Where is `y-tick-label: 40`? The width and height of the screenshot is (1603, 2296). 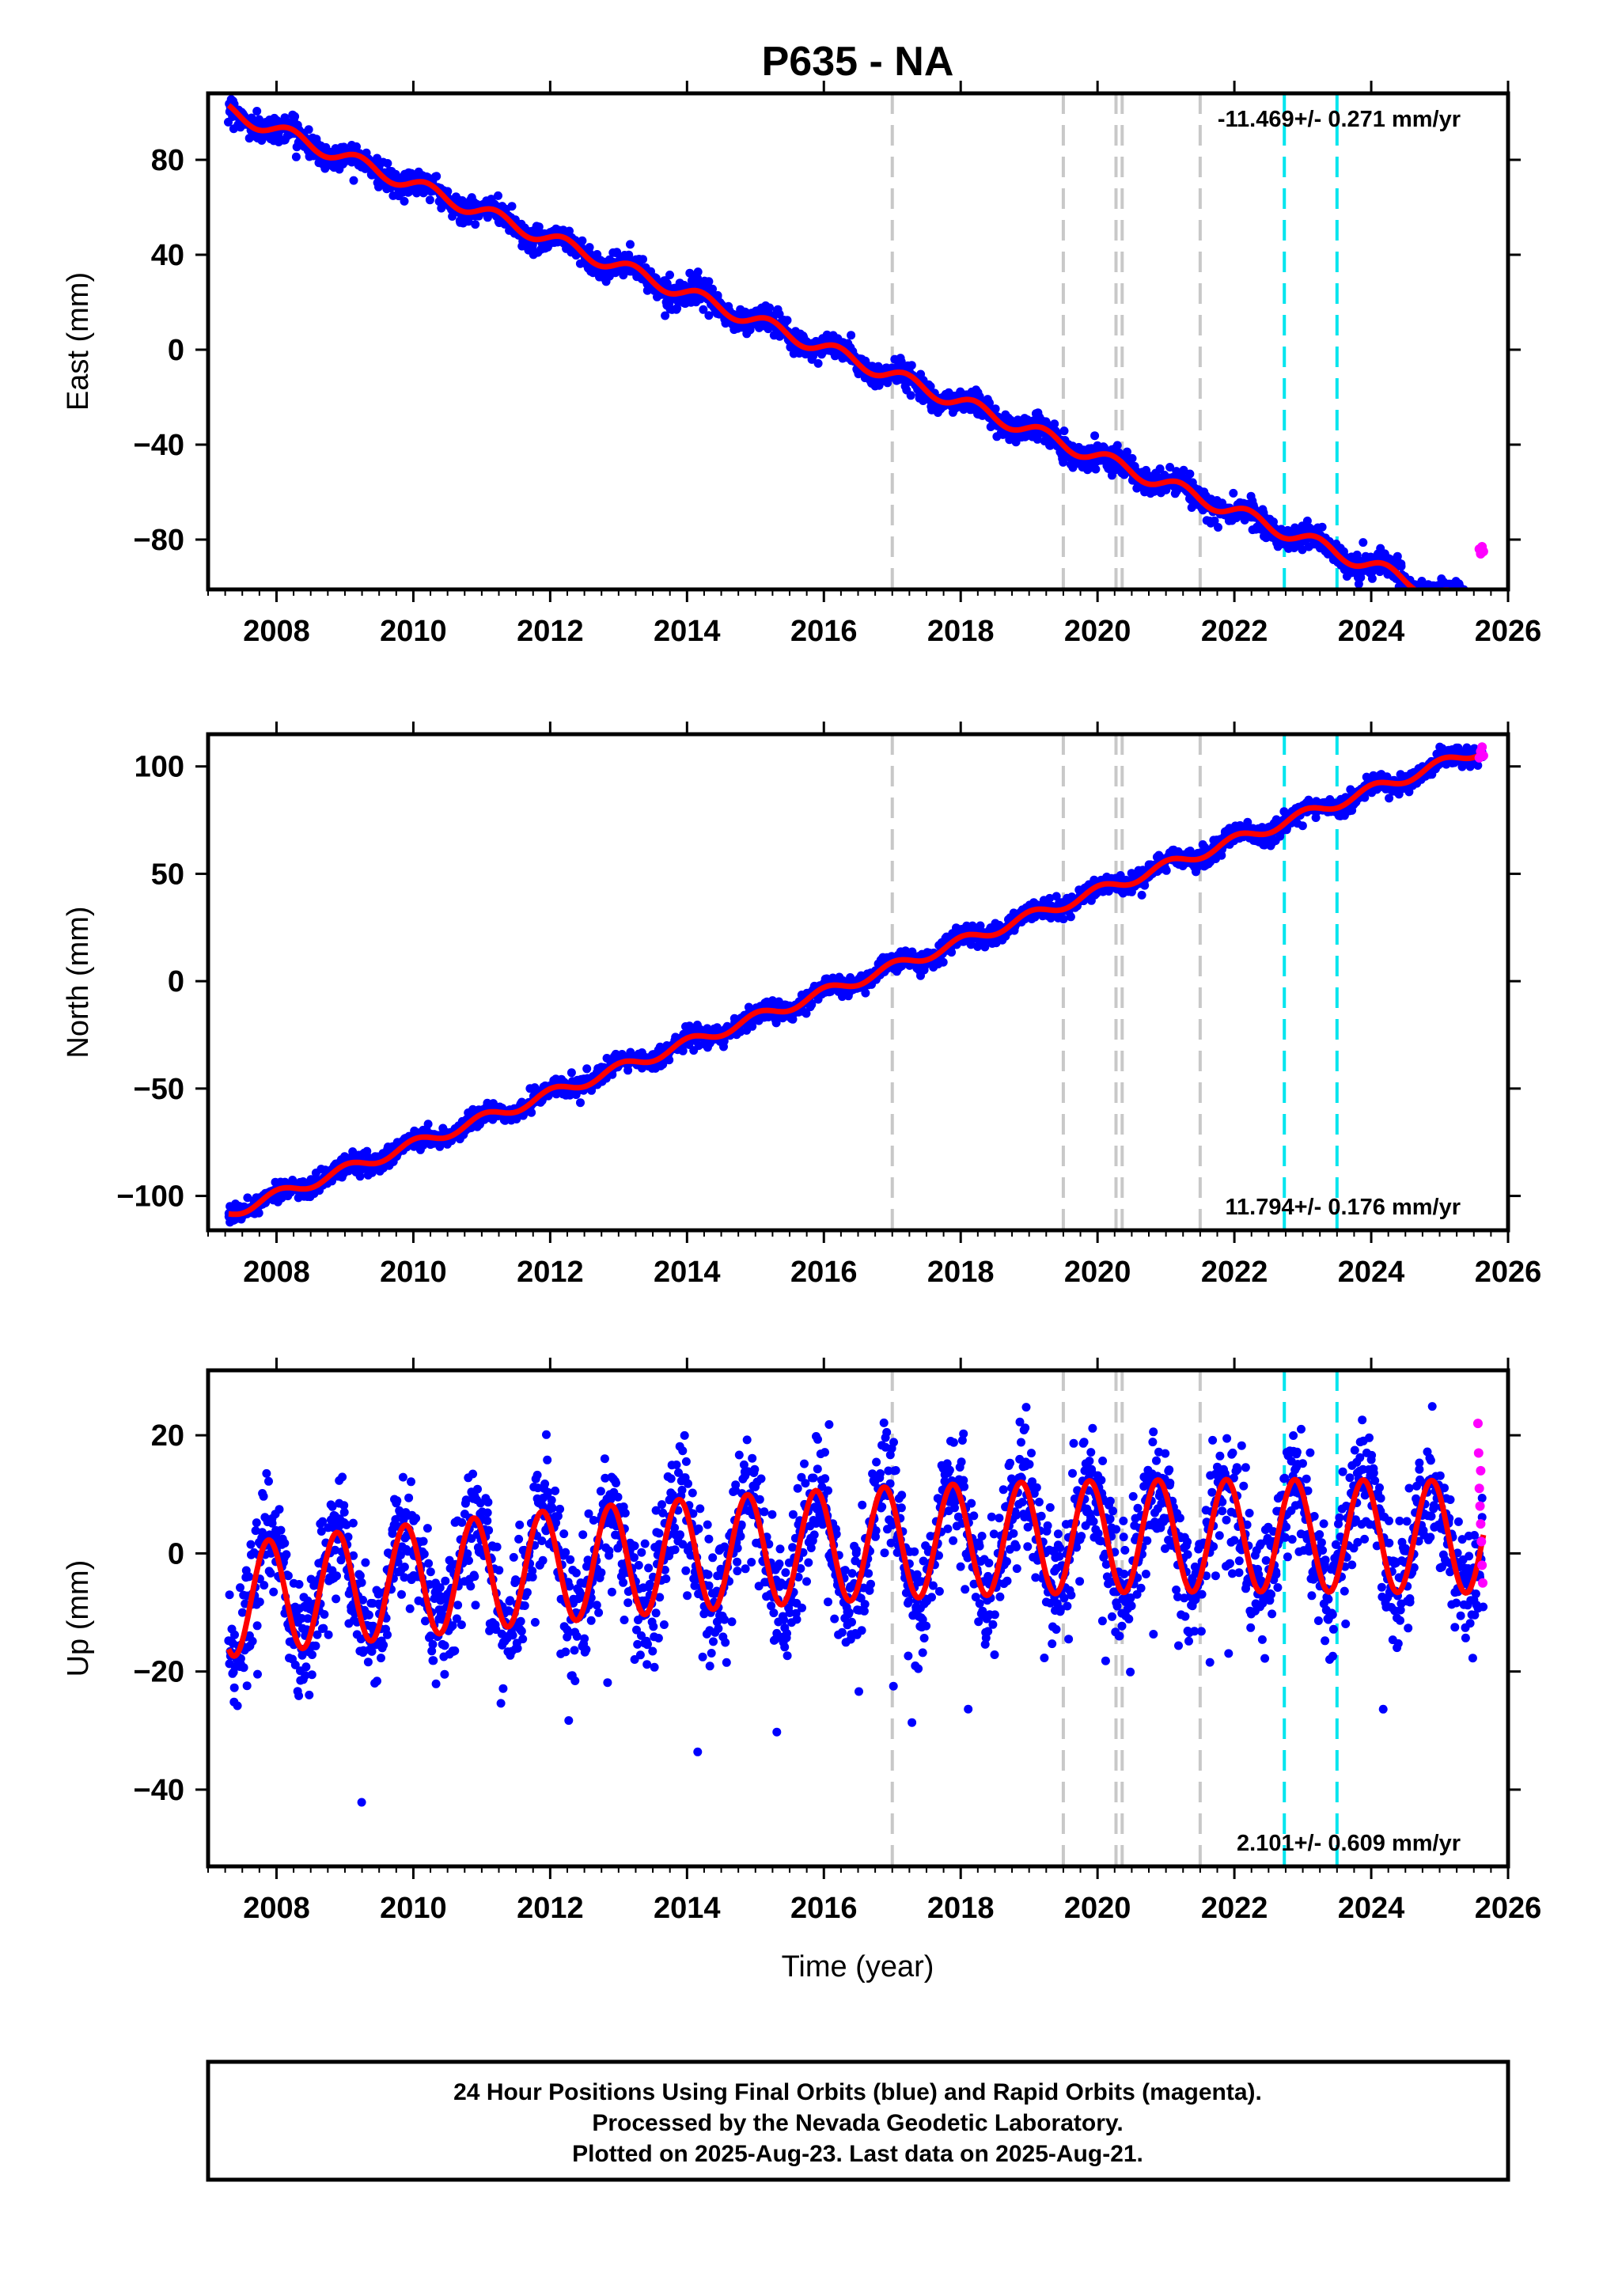
y-tick-label: 40 is located at coordinates (167, 255).